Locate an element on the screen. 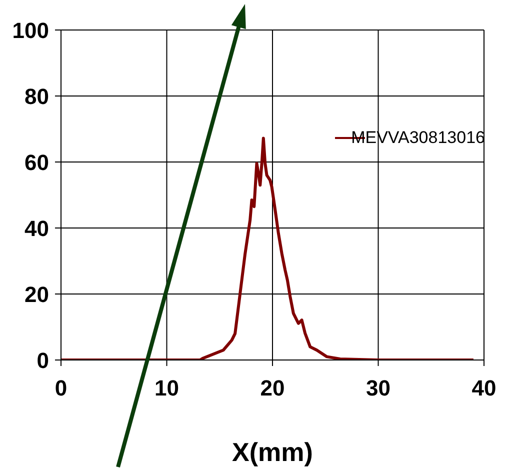  x-tick-label: 40 is located at coordinates (484, 388).